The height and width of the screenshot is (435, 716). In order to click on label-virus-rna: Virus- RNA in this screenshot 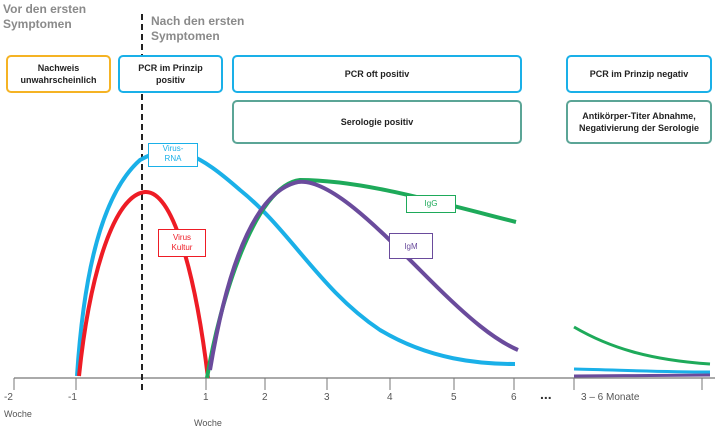, I will do `click(173, 155)`.